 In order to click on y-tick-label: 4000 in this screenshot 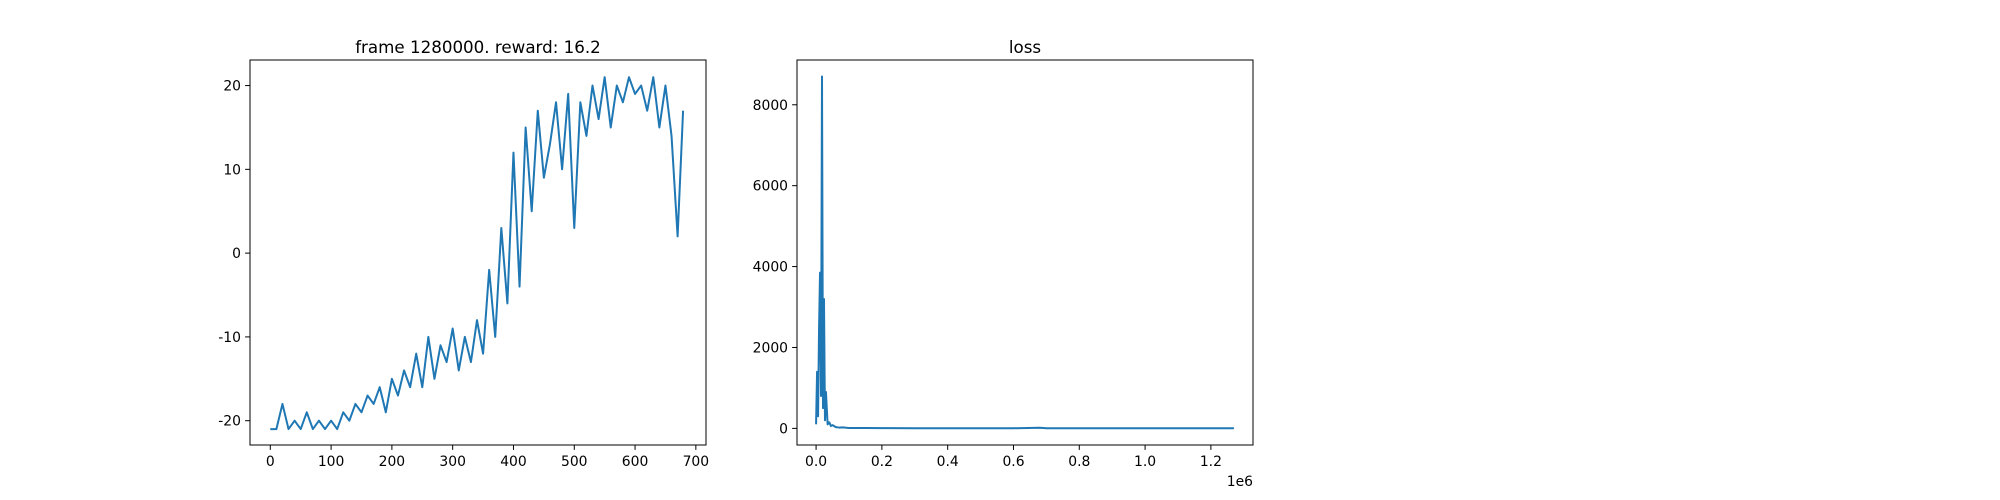, I will do `click(770, 268)`.